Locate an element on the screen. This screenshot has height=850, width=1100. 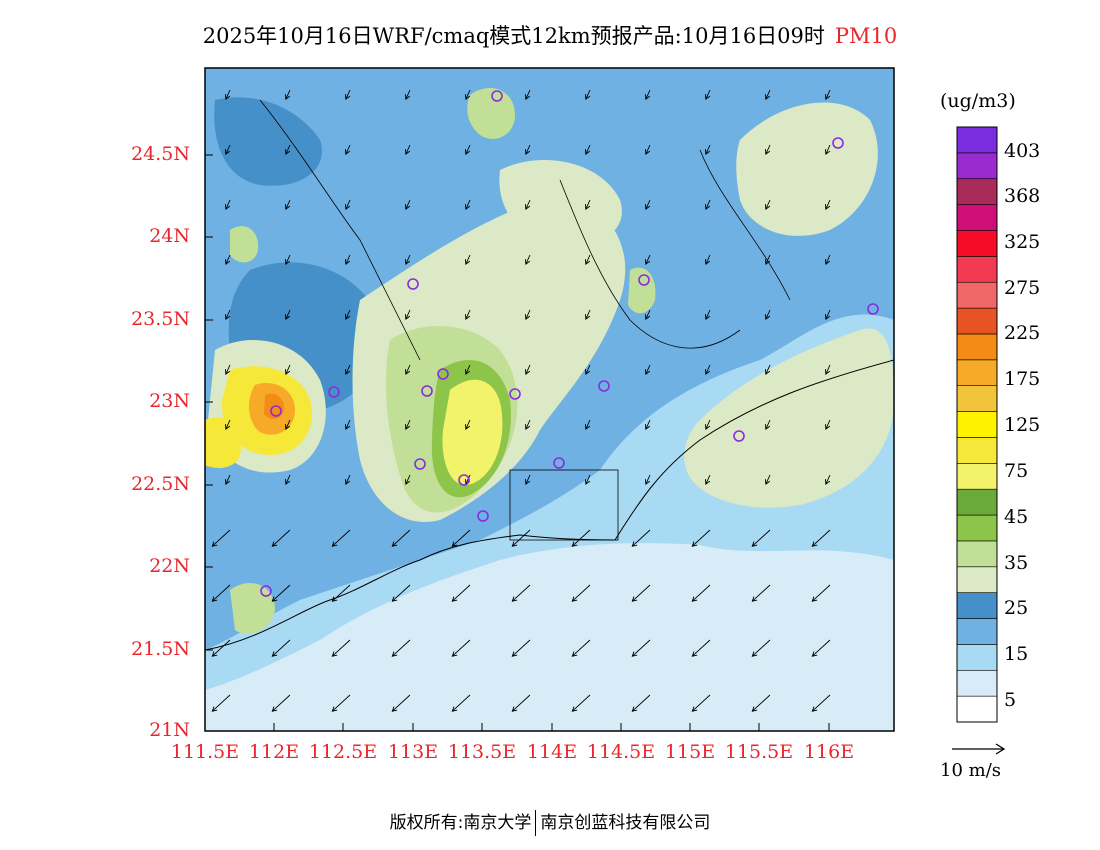
lon-label: 112.5E is located at coordinates (343, 752).